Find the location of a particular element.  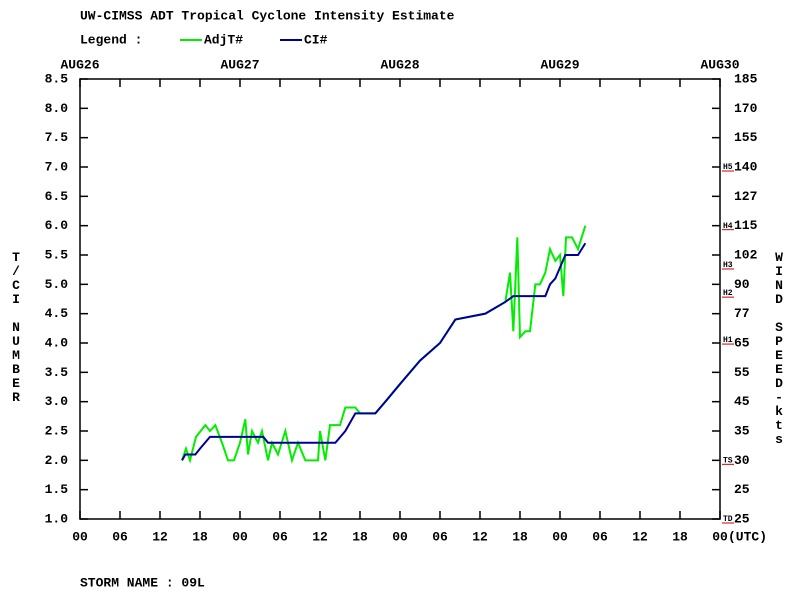

category-marker-label: H4 is located at coordinates (728, 226).